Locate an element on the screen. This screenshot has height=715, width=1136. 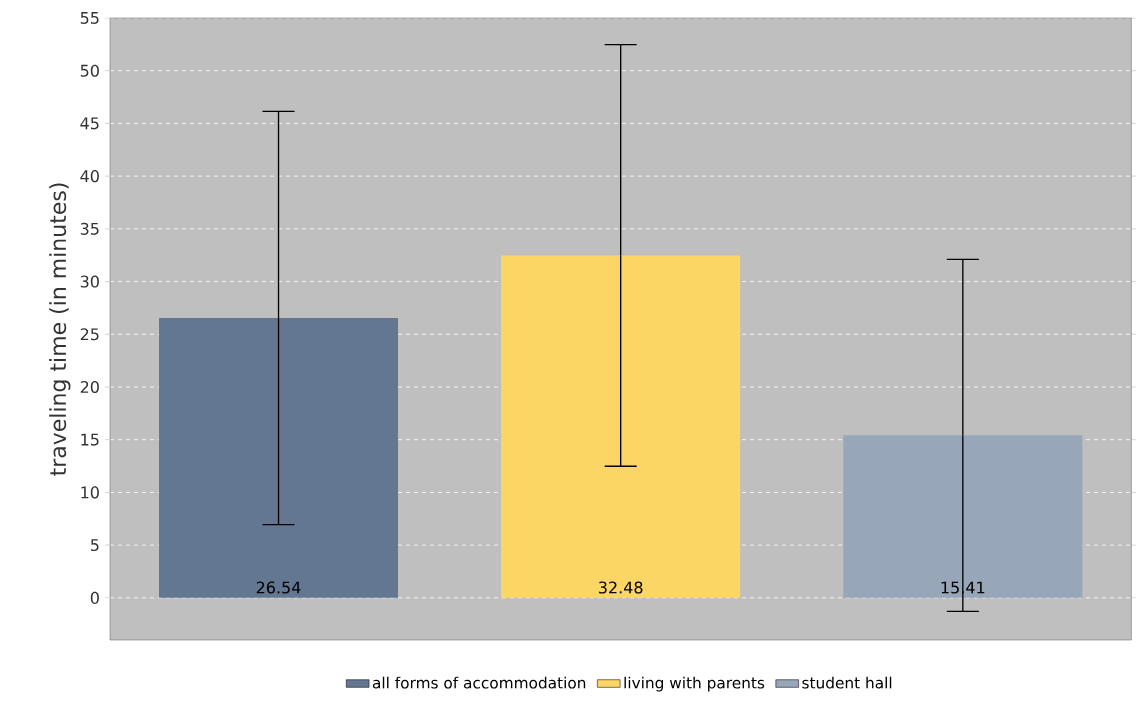
y-tick-label: 30 is located at coordinates (89, 281).